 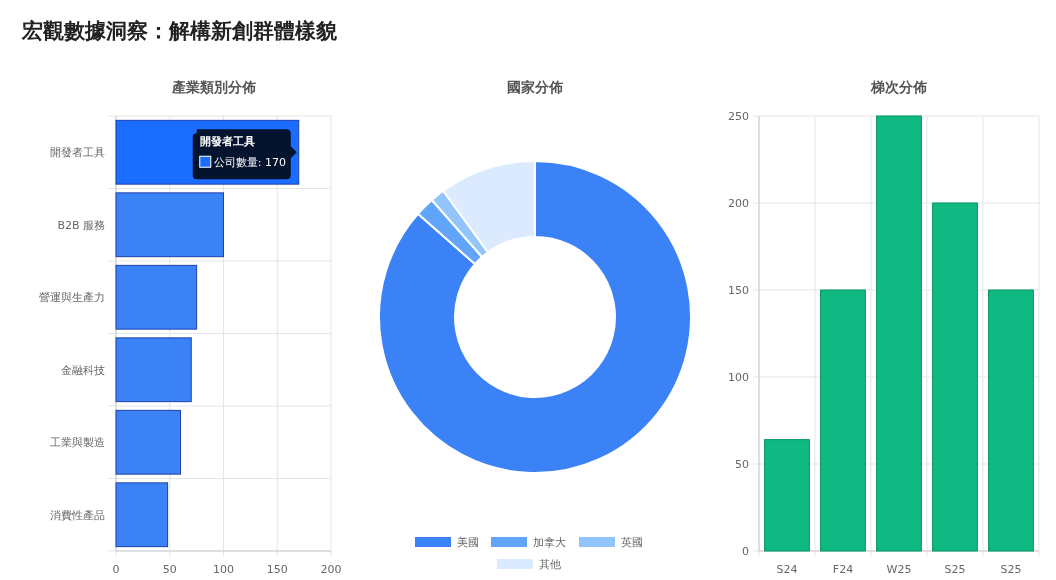 What do you see at coordinates (535, 87) in the screenshot?
I see `chart-title: 國家分佈` at bounding box center [535, 87].